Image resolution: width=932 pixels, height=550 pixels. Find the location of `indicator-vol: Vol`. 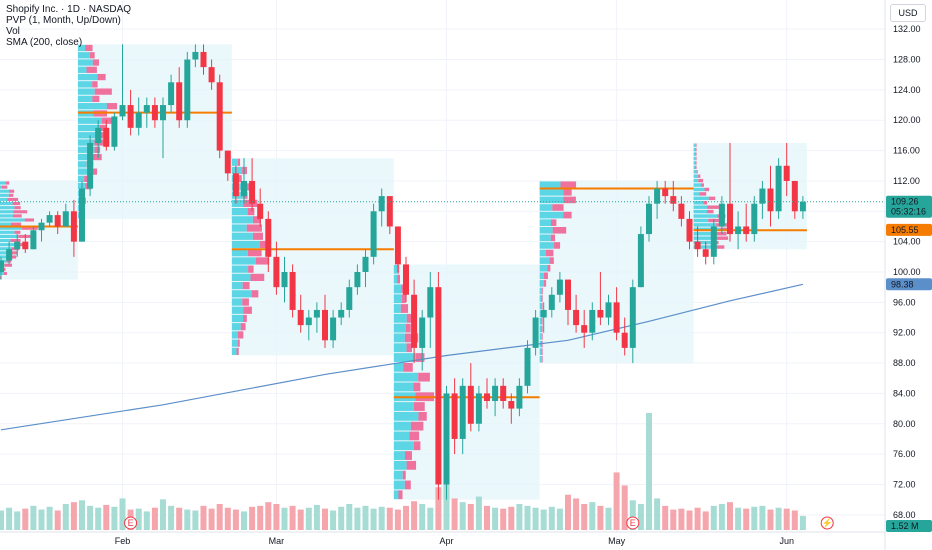

indicator-vol: Vol is located at coordinates (13, 31).